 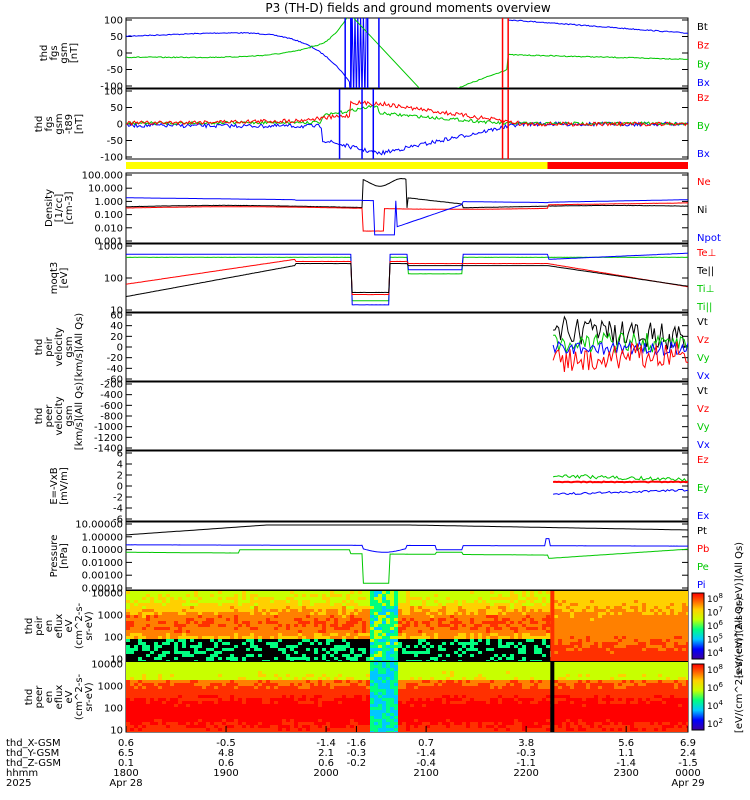 What do you see at coordinates (526, 743) in the screenshot?
I see `x-tick-label: 3.8` at bounding box center [526, 743].